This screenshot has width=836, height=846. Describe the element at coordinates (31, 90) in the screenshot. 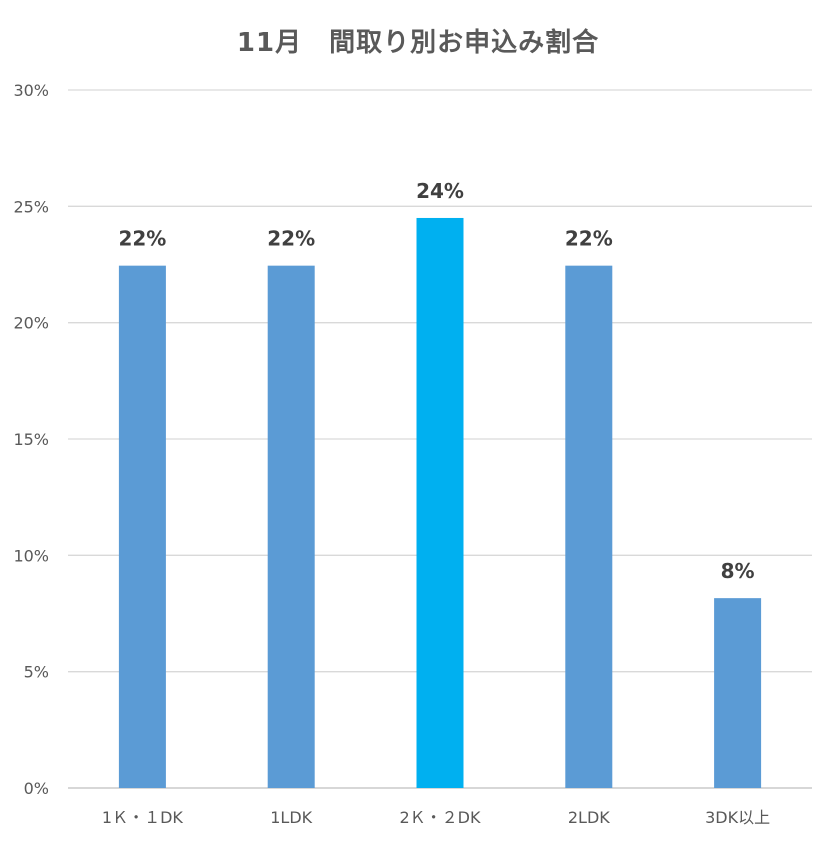

I see `y-tick-label: 30%` at that location.